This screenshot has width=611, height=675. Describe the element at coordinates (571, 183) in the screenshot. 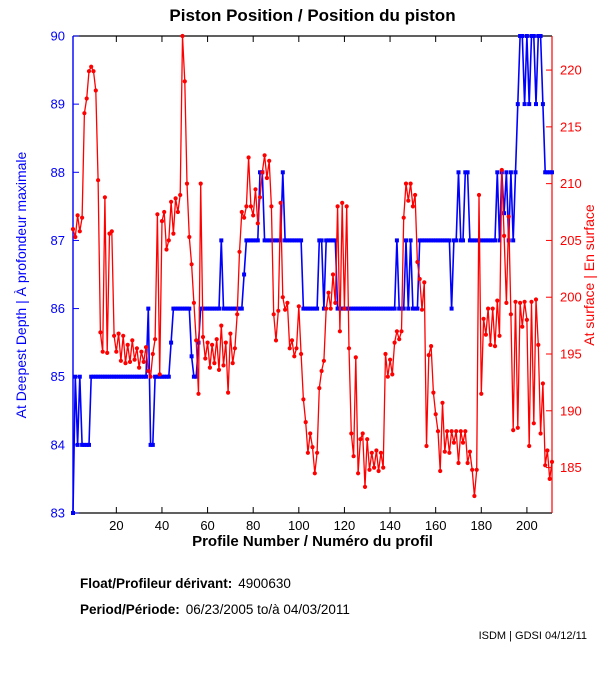

I see `svg-text: 210` at that location.